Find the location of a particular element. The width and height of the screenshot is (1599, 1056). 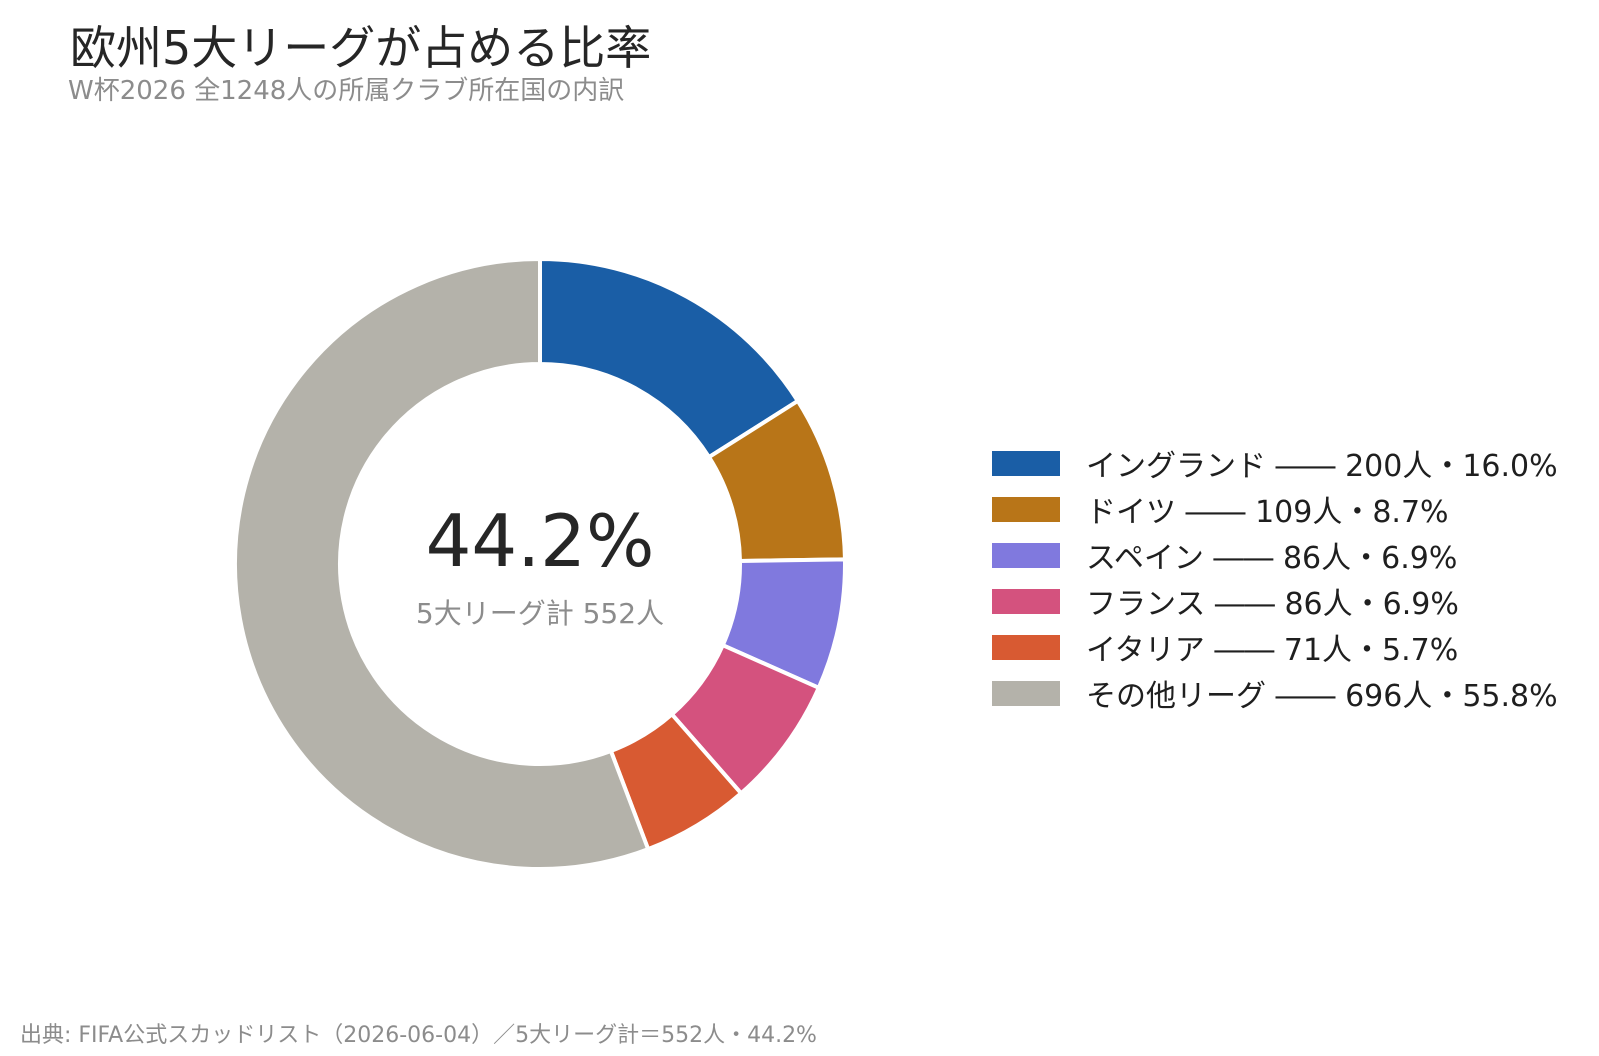

legend-label: その他リーグ ―― 696人・55.8% is located at coordinates (1322, 696).